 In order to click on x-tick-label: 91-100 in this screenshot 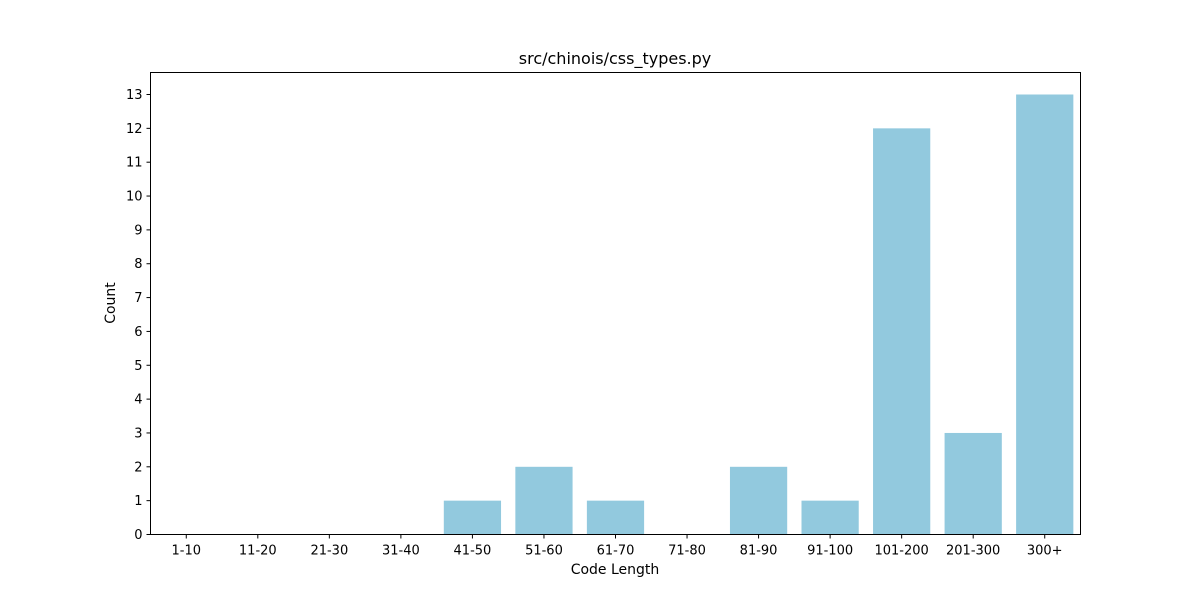, I will do `click(830, 551)`.